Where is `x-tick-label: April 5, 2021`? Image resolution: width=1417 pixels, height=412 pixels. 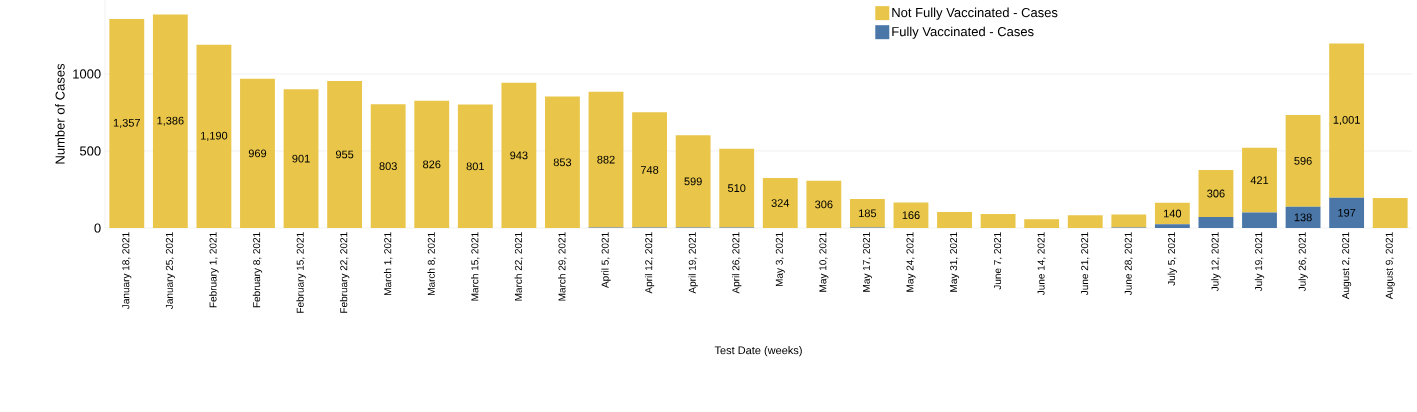 x-tick-label: April 5, 2021 is located at coordinates (606, 260).